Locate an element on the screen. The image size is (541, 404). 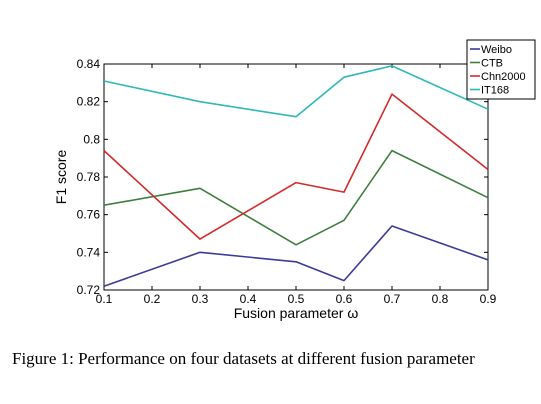
x-tick-label: 0.6 is located at coordinates (344, 299).